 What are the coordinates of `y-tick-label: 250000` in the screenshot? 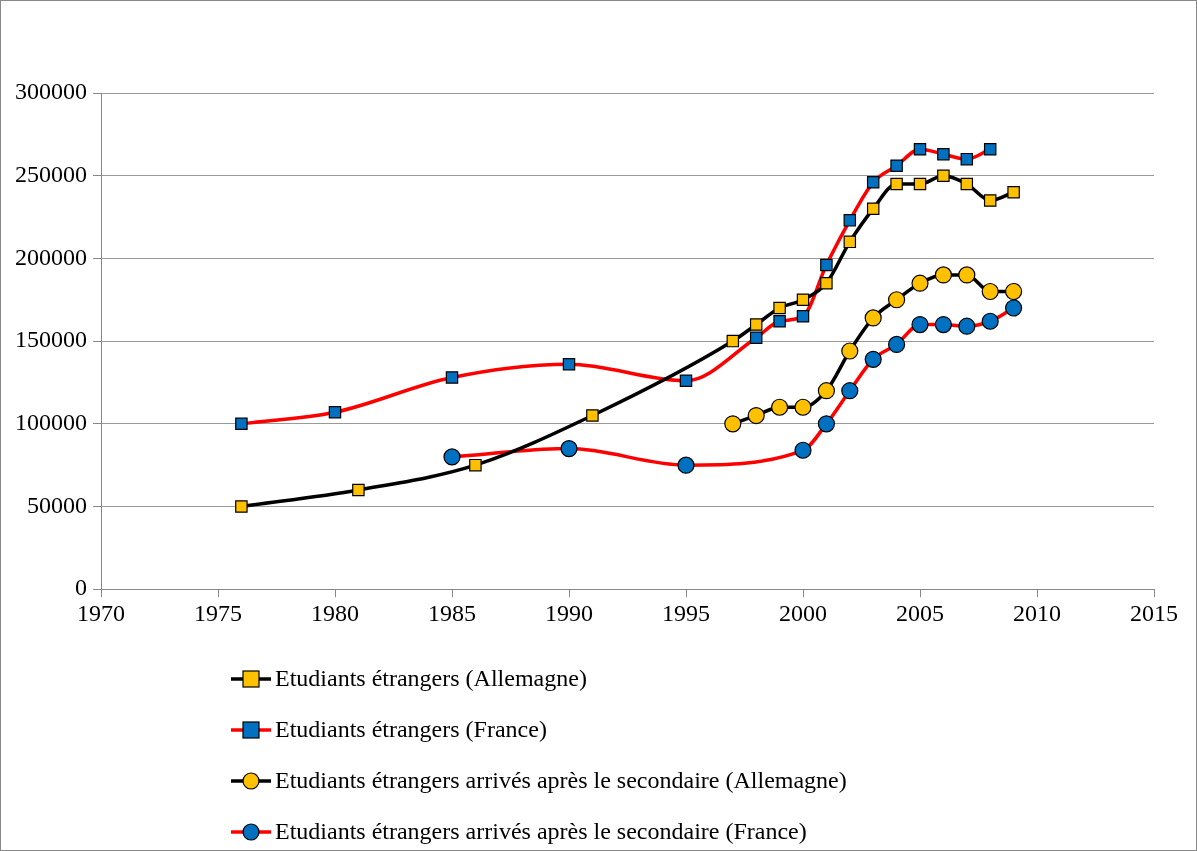 It's located at (51, 174).